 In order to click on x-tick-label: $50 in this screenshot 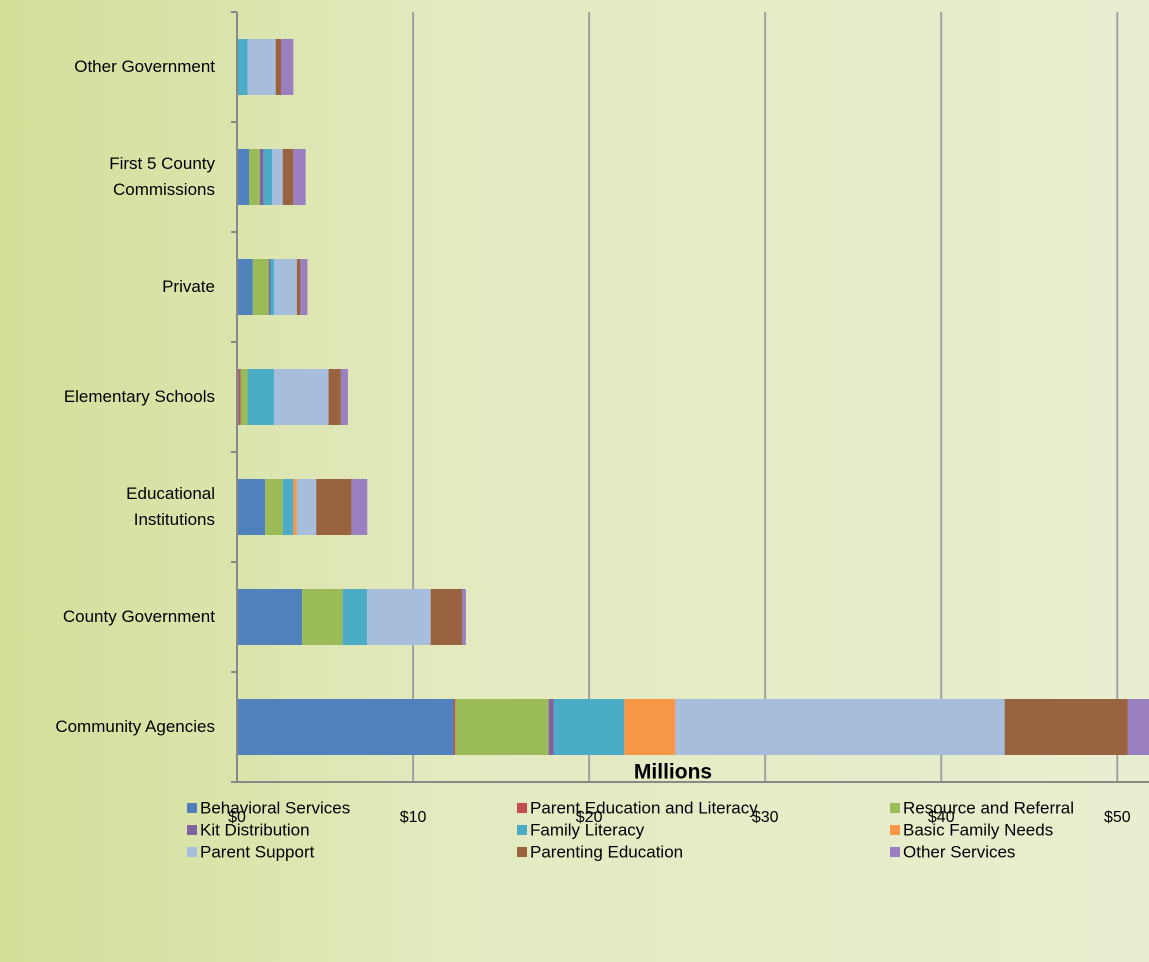, I will do `click(1117, 817)`.